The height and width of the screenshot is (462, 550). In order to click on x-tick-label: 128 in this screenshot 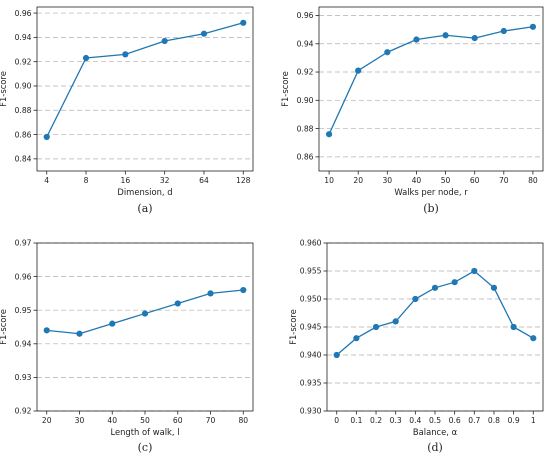, I will do `click(243, 180)`.